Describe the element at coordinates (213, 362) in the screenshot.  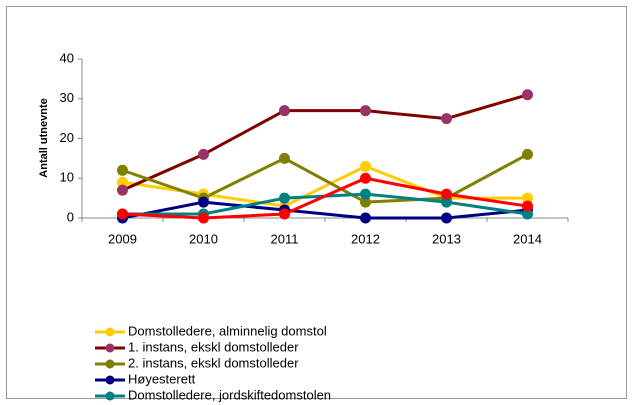
I see `legend-label: 2. instans, ekskl domstolleder` at that location.